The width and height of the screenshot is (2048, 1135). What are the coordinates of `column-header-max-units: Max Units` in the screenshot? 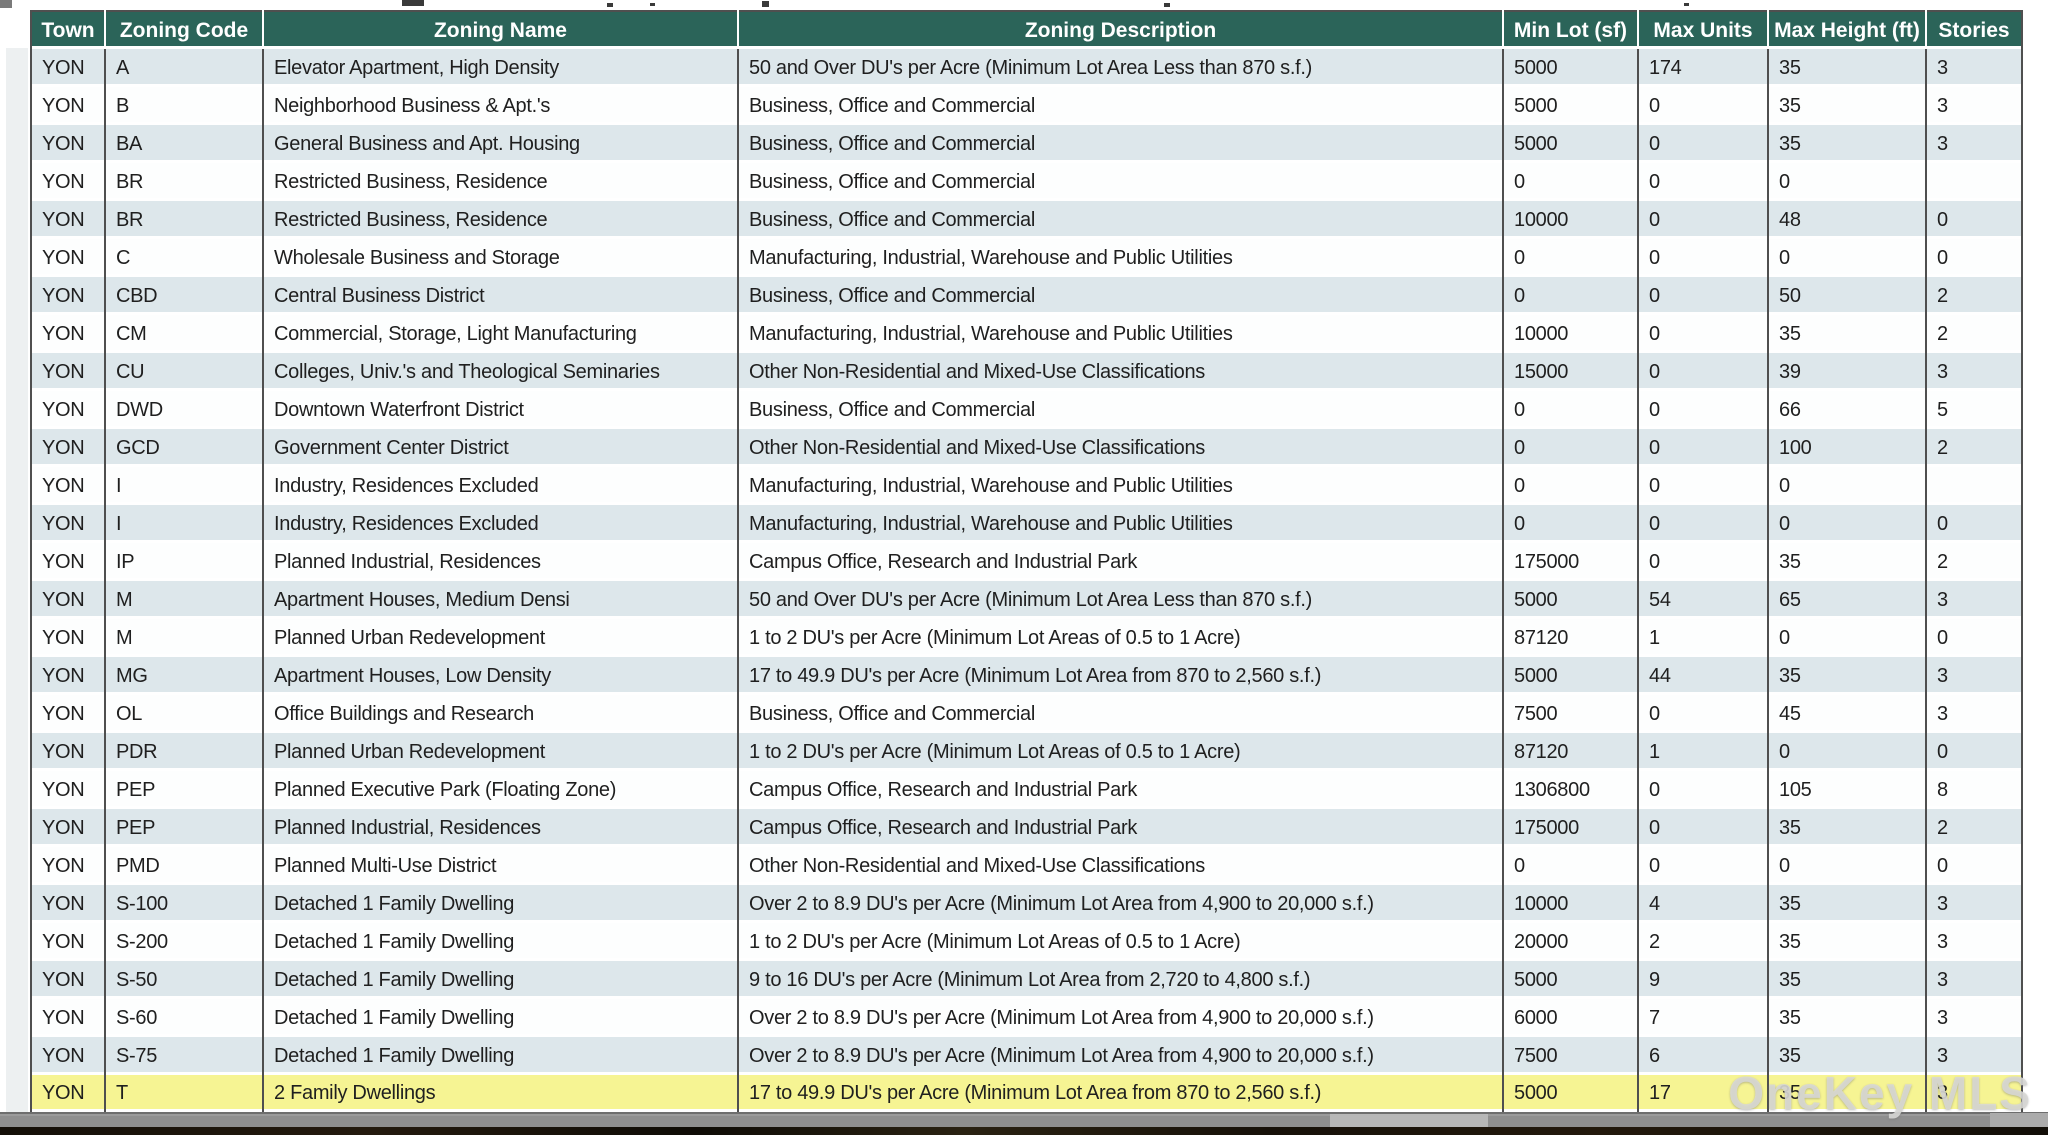 It's located at (1703, 30).